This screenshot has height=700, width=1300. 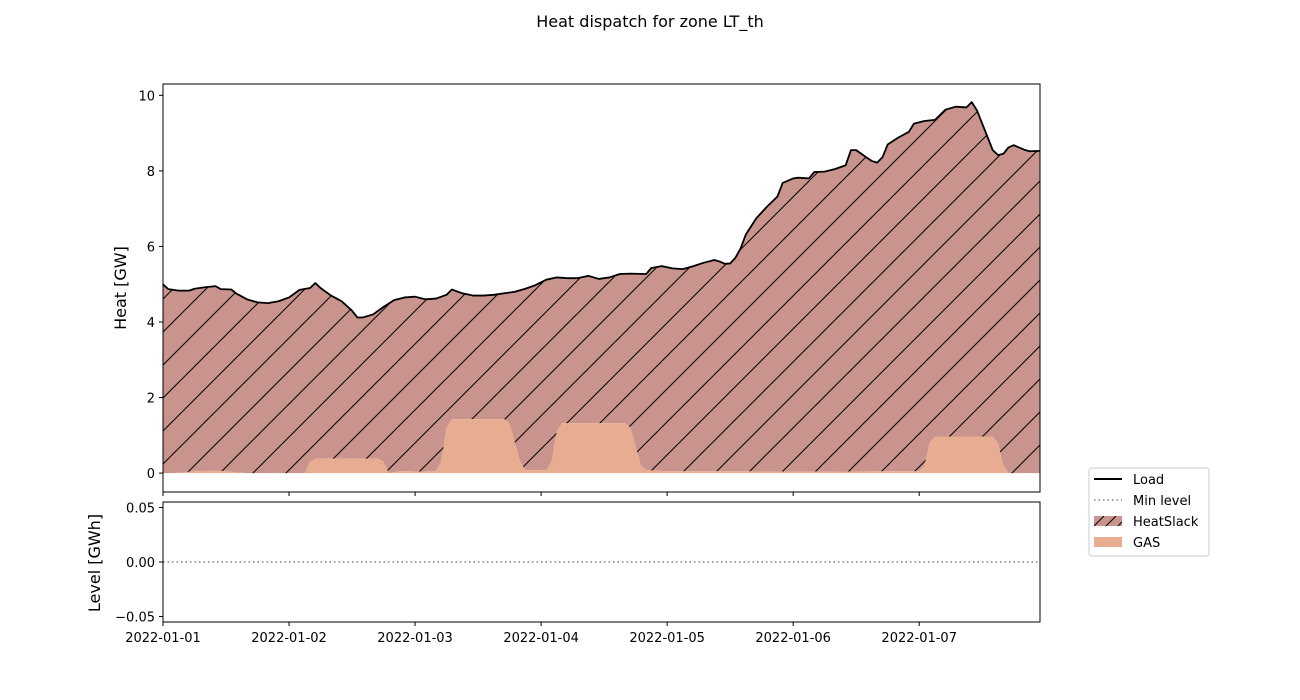 What do you see at coordinates (151, 247) in the screenshot?
I see `heat-y-tick-label: 6` at bounding box center [151, 247].